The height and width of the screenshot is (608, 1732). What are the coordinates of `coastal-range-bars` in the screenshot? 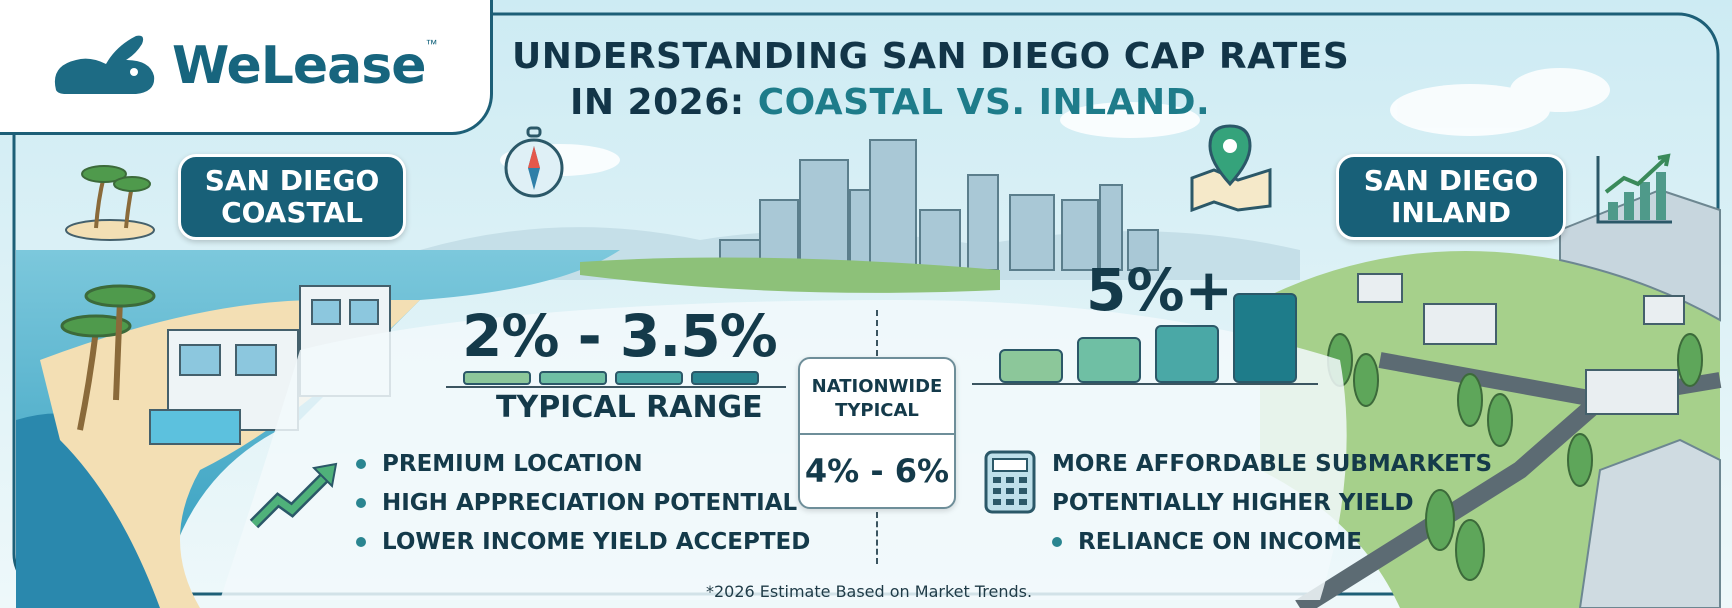 It's located at (611, 378).